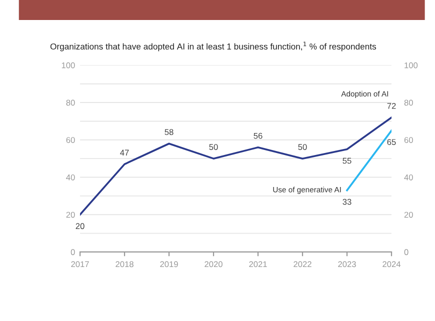  Describe the element at coordinates (213, 264) in the screenshot. I see `x-tick-label: 2020` at that location.